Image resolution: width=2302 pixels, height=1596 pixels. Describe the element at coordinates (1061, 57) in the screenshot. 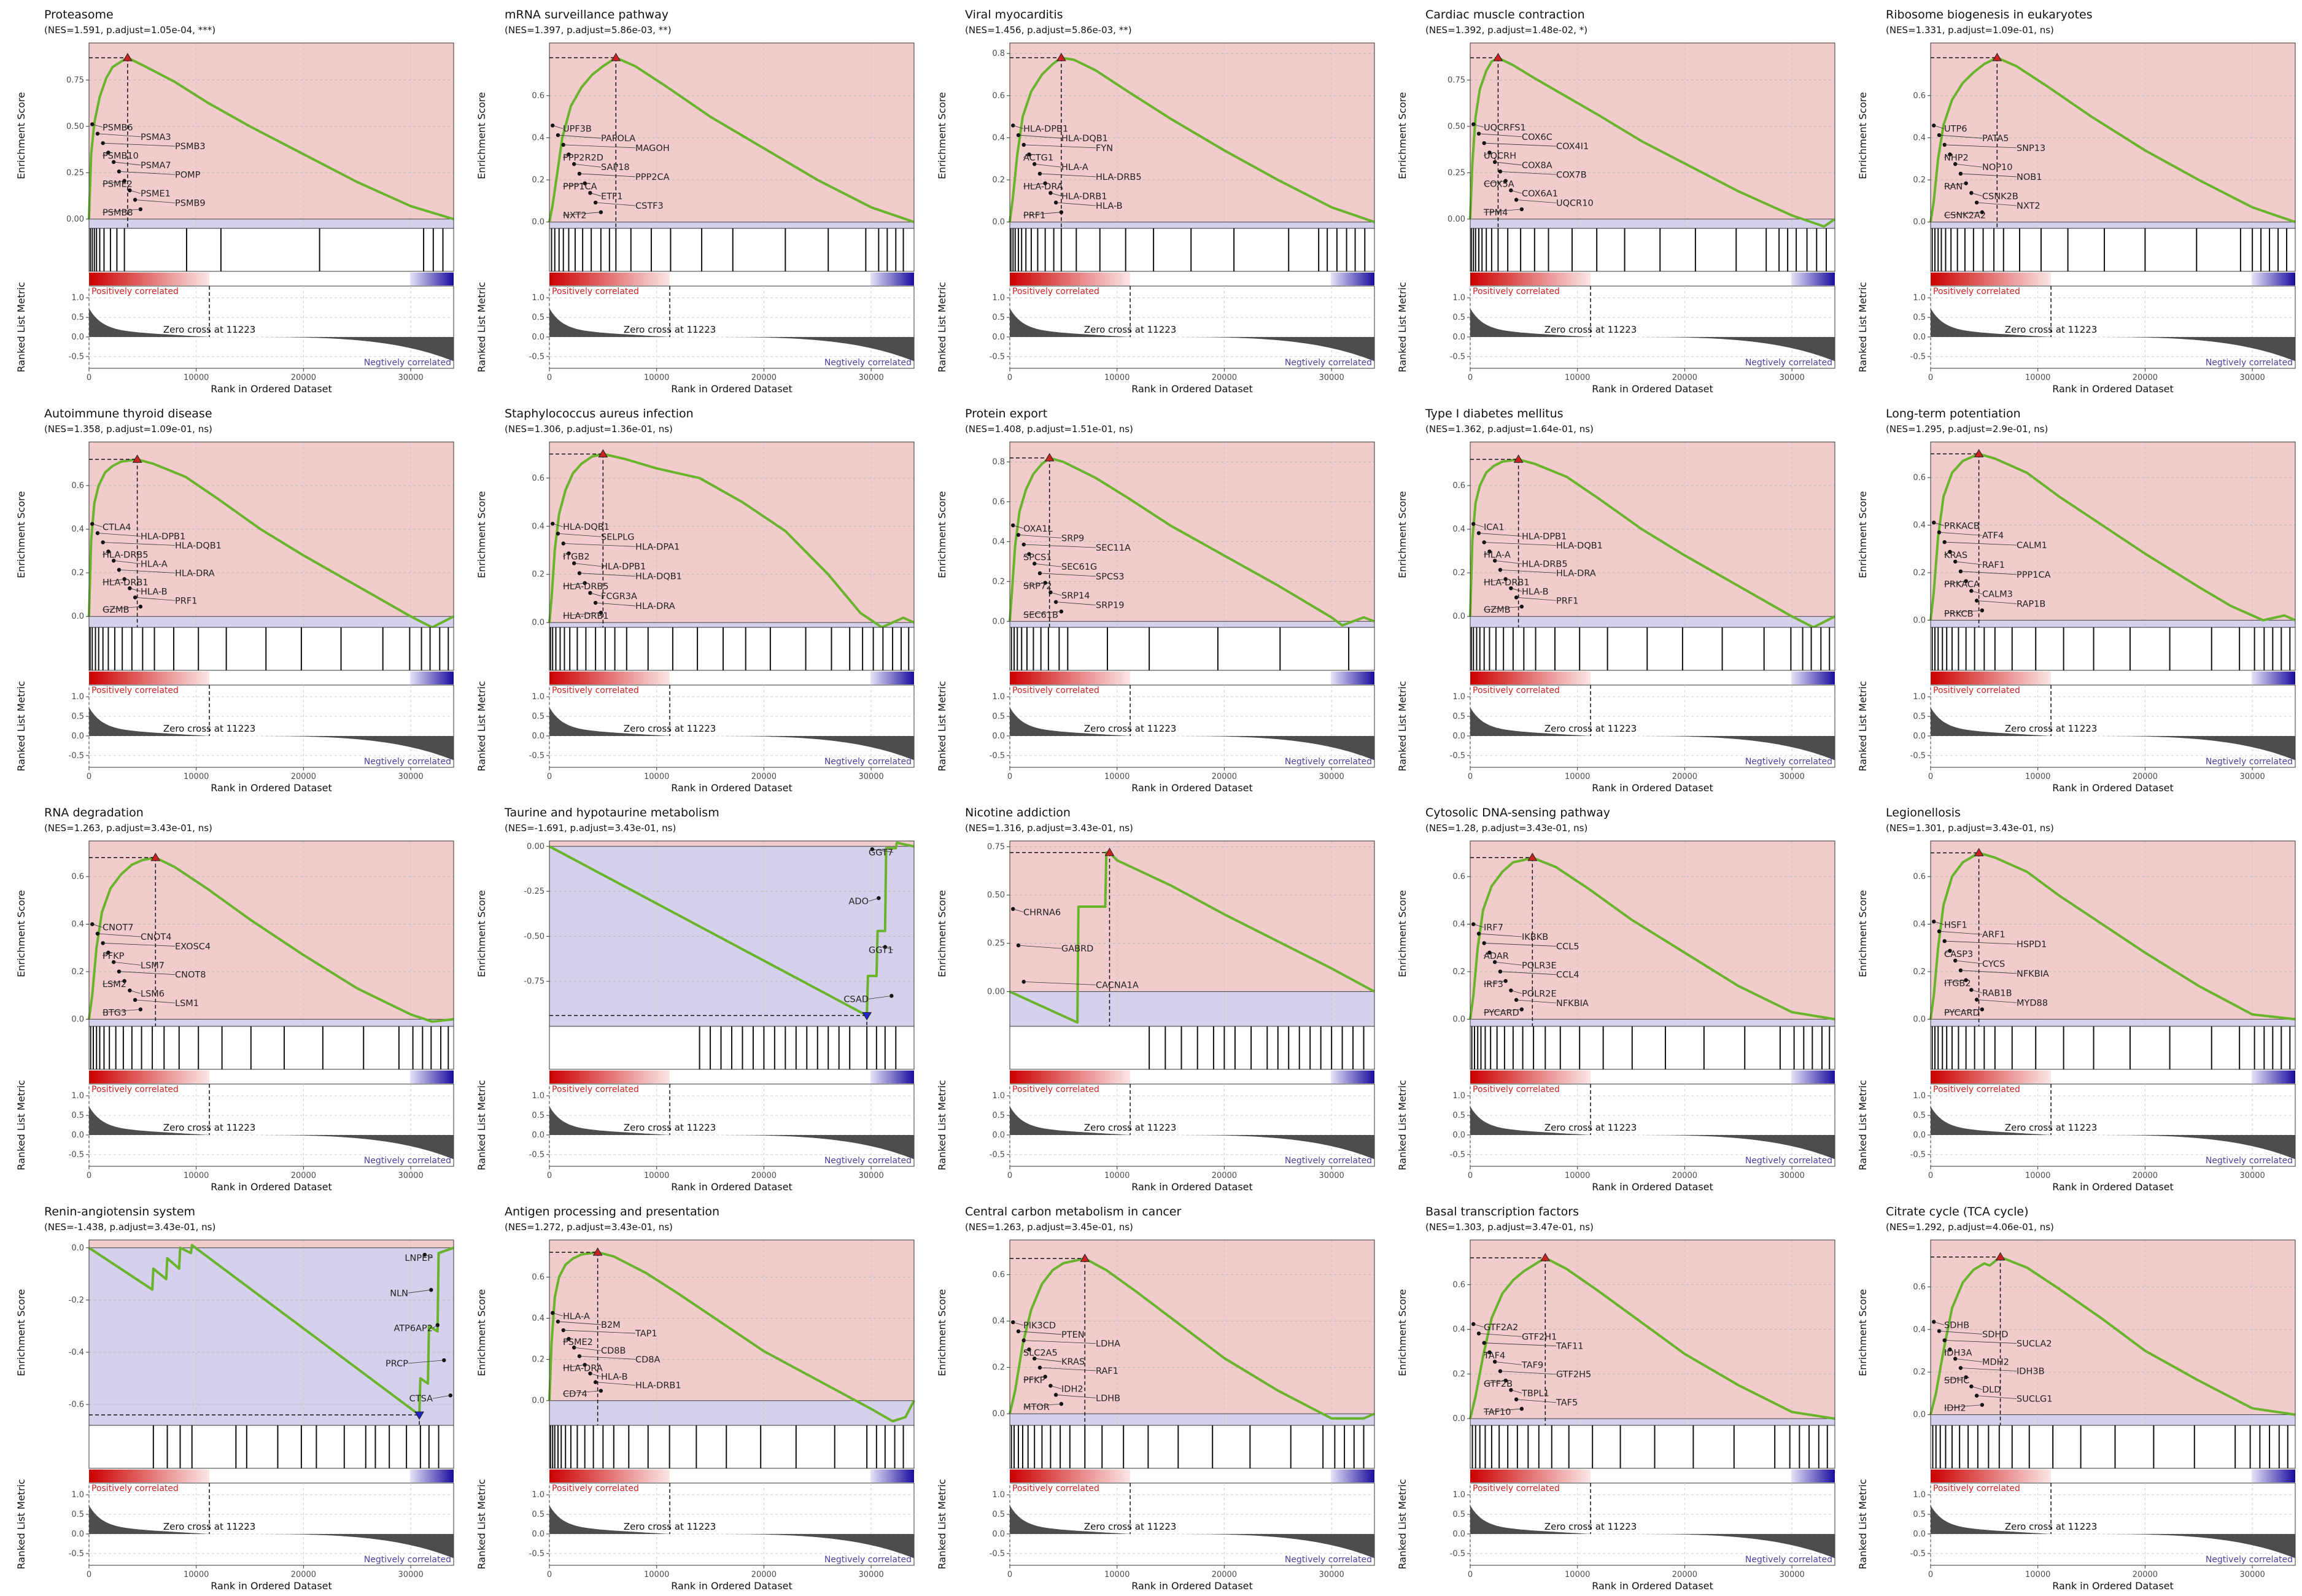

I see `peak-marker` at that location.